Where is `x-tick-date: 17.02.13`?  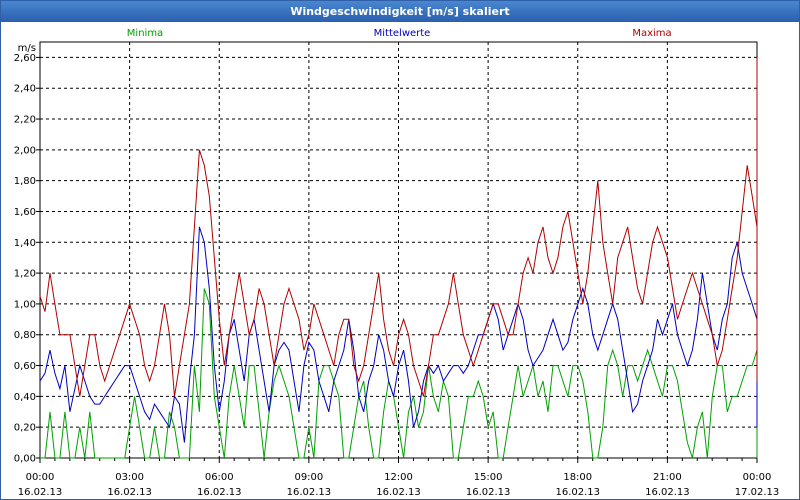 x-tick-date: 17.02.13 is located at coordinates (757, 492).